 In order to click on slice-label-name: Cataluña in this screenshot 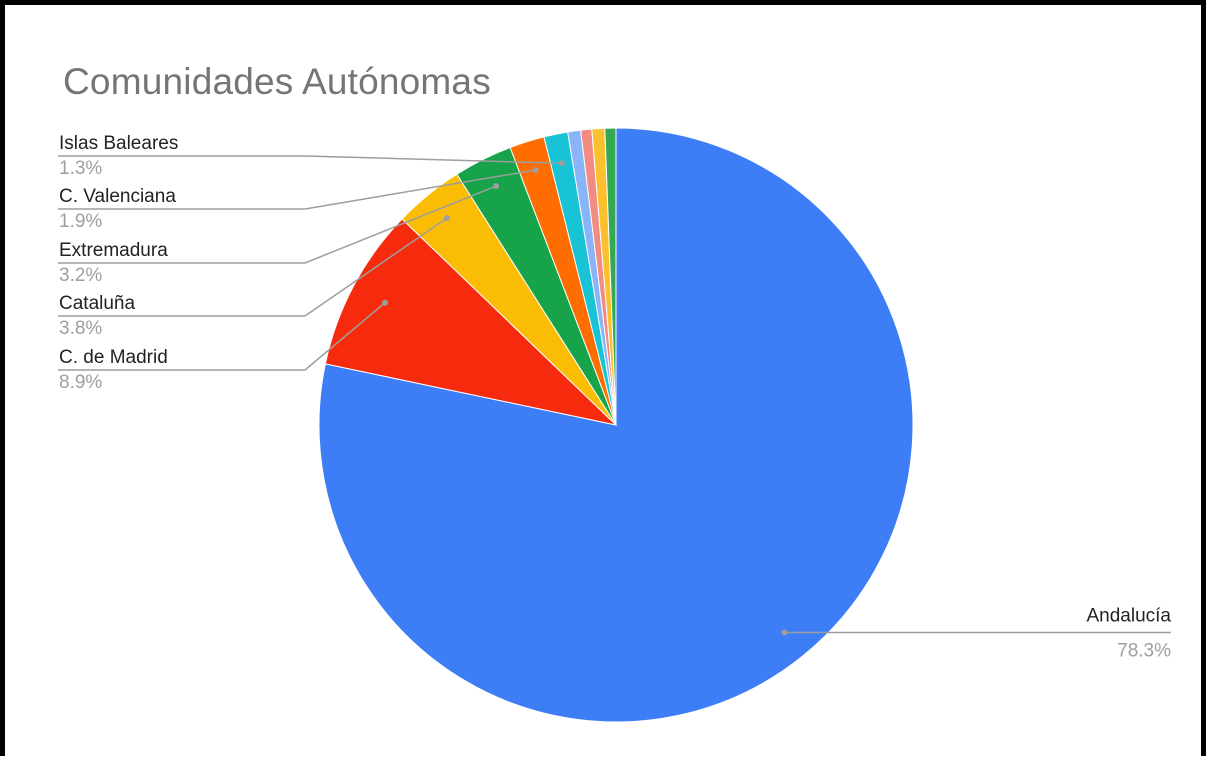, I will do `click(97, 303)`.